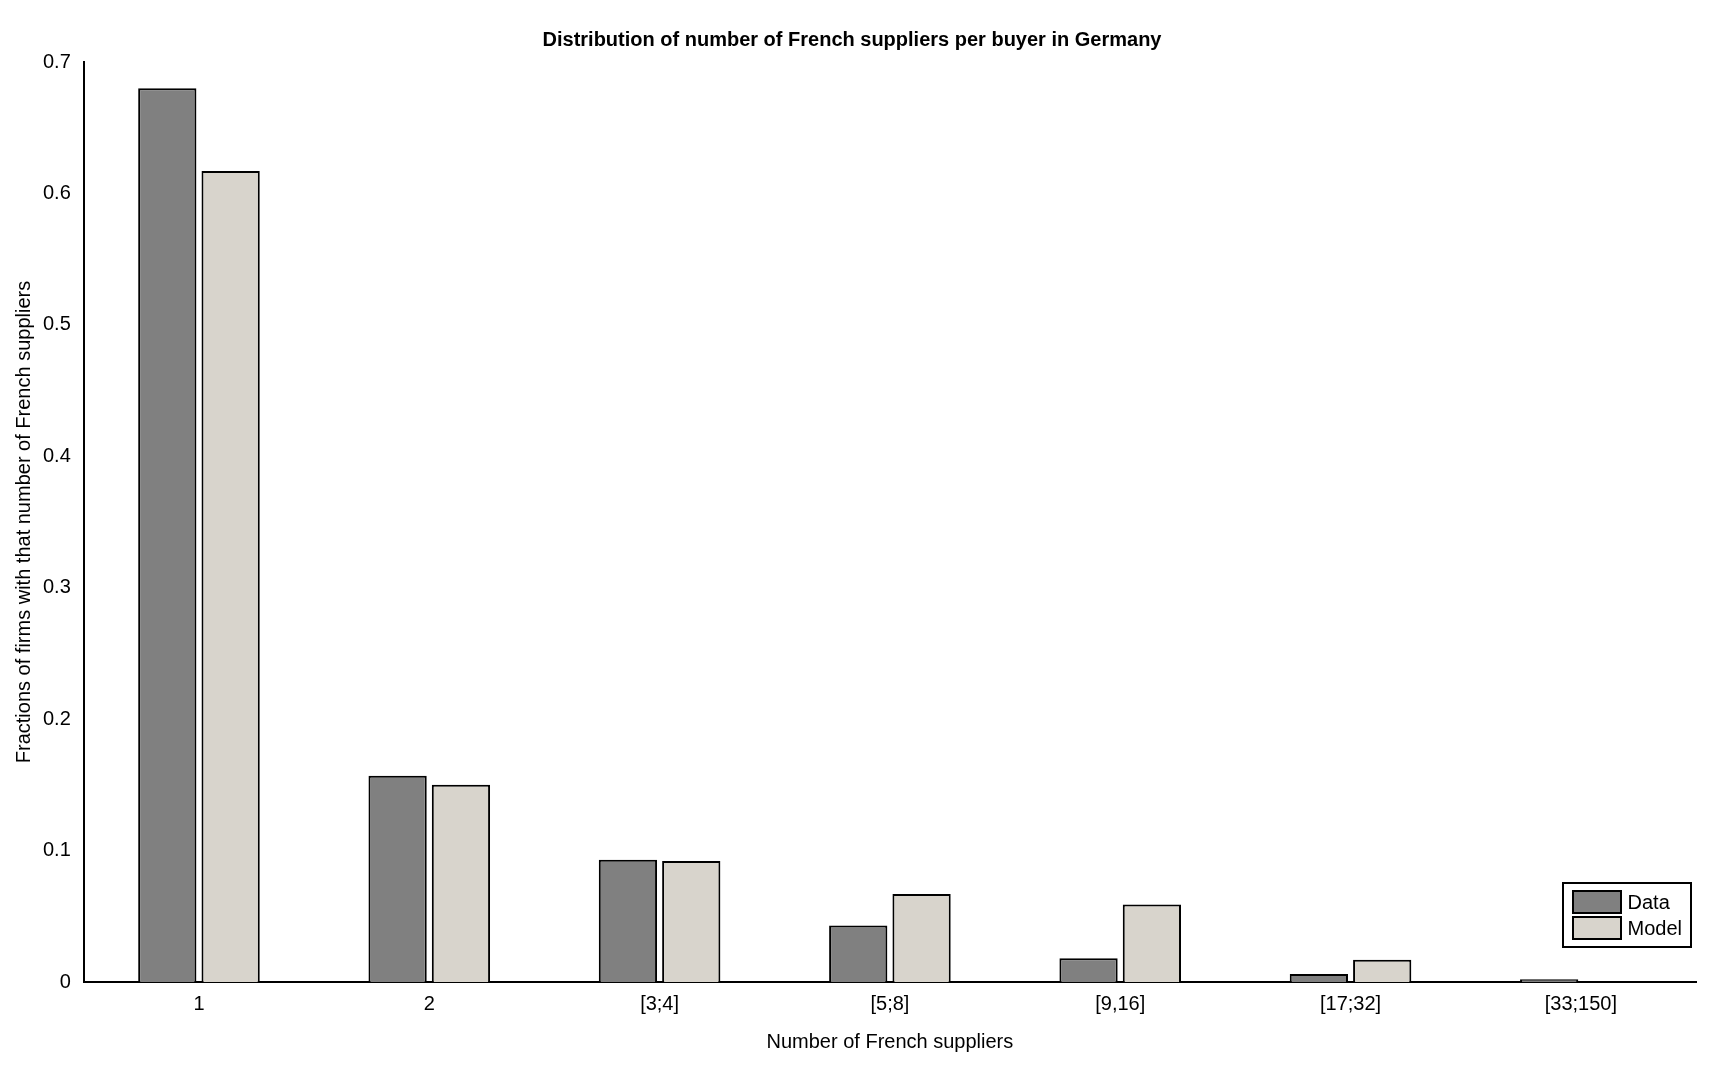 The height and width of the screenshot is (1073, 1724). I want to click on x-tick-label: 2, so click(429, 1002).